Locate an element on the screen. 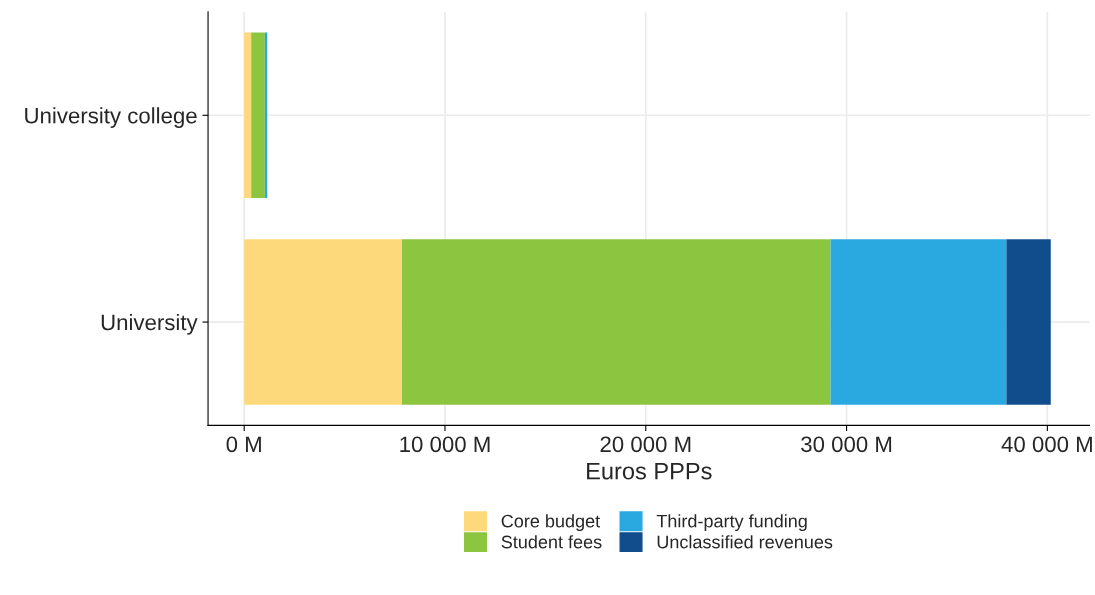  legend-label: Student fees is located at coordinates (551, 542).